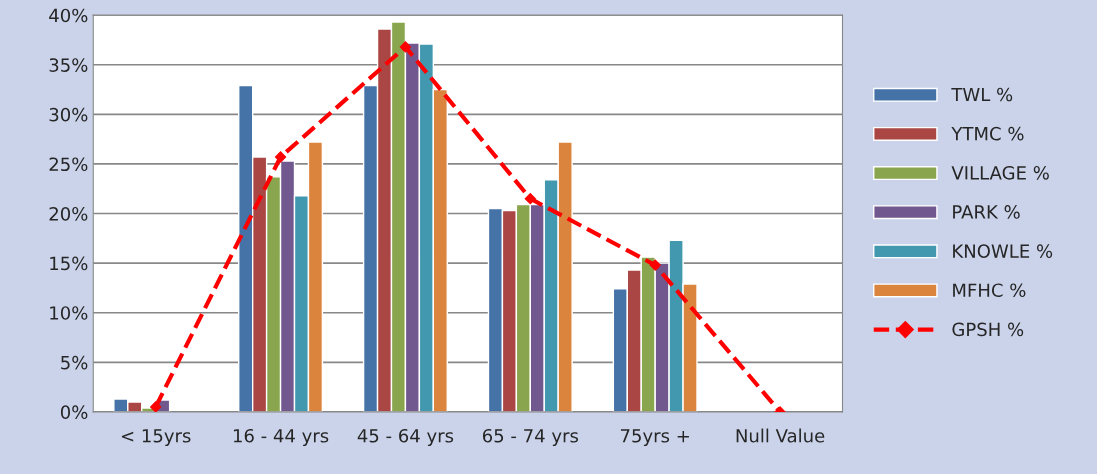 Image resolution: width=1097 pixels, height=474 pixels. Describe the element at coordinates (780, 435) in the screenshot. I see `x-tick-label: Null Value` at that location.